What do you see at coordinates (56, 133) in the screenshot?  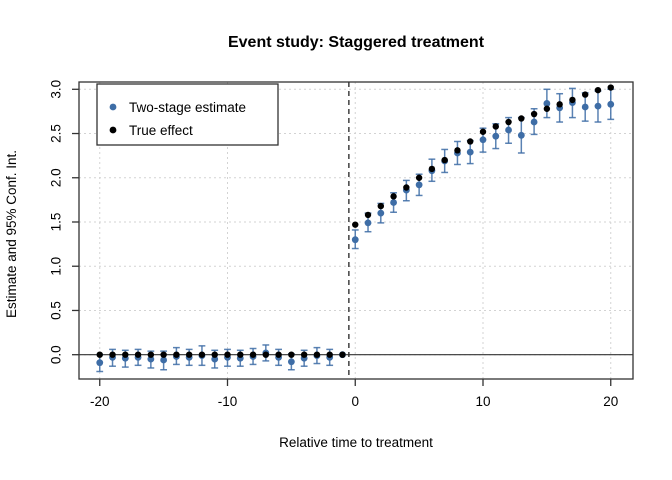 I see `y-tick-label: 2.5` at bounding box center [56, 133].